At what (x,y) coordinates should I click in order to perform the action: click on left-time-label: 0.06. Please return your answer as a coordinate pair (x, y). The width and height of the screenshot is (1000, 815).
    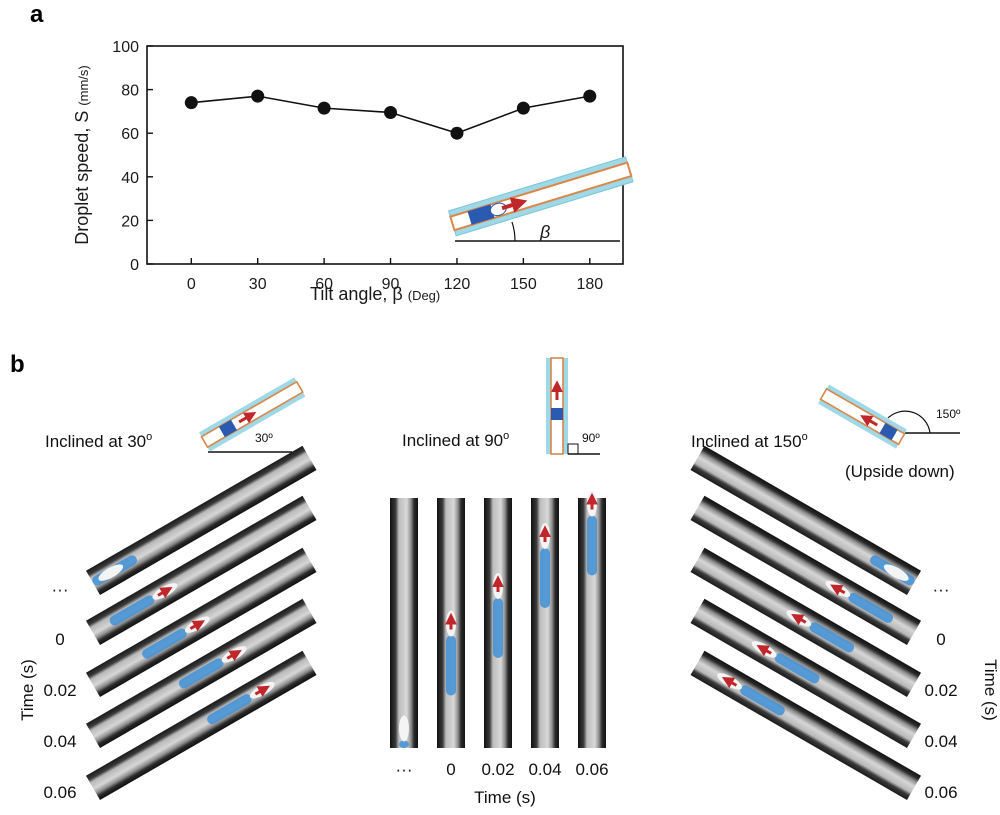
    Looking at the image, I should click on (59, 792).